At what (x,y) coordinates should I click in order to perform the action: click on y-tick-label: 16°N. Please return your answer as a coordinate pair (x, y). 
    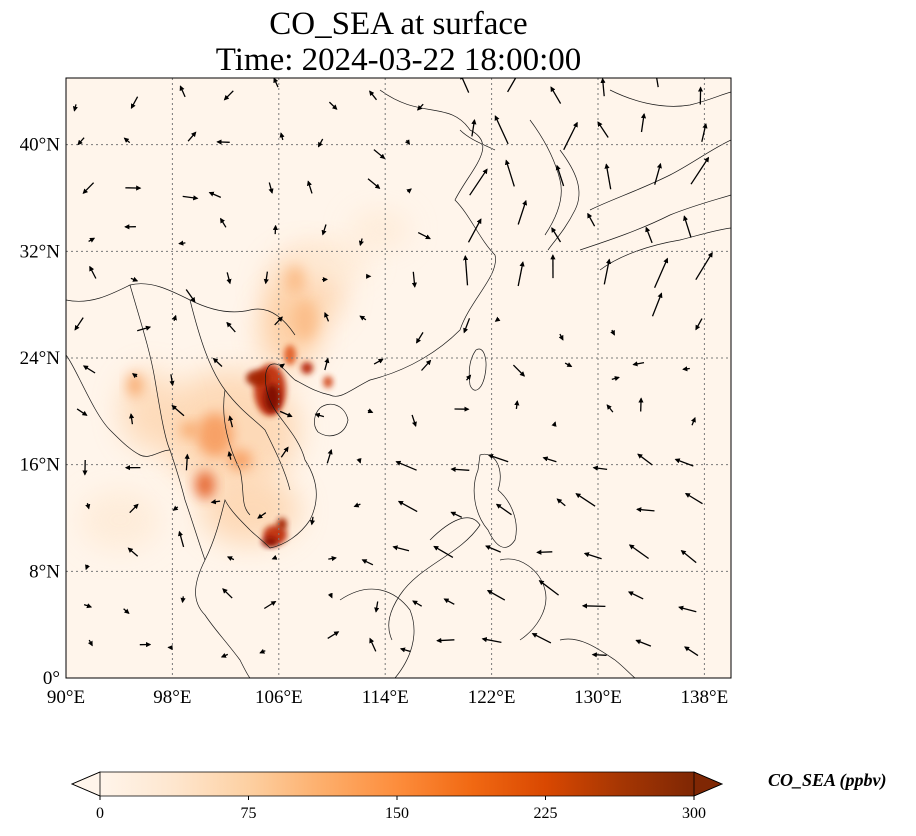
    Looking at the image, I should click on (40, 465).